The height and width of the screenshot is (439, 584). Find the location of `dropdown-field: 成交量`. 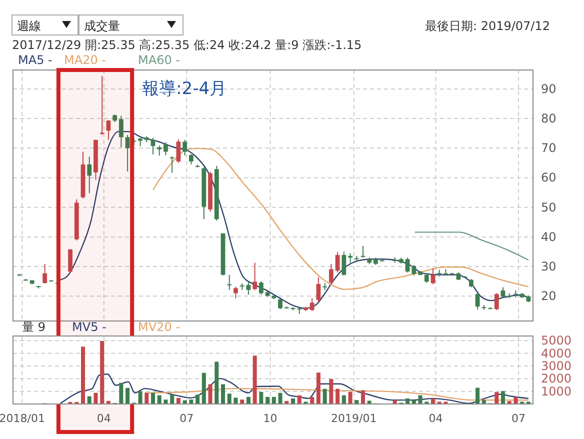

dropdown-field: 成交量 is located at coordinates (131, 25).